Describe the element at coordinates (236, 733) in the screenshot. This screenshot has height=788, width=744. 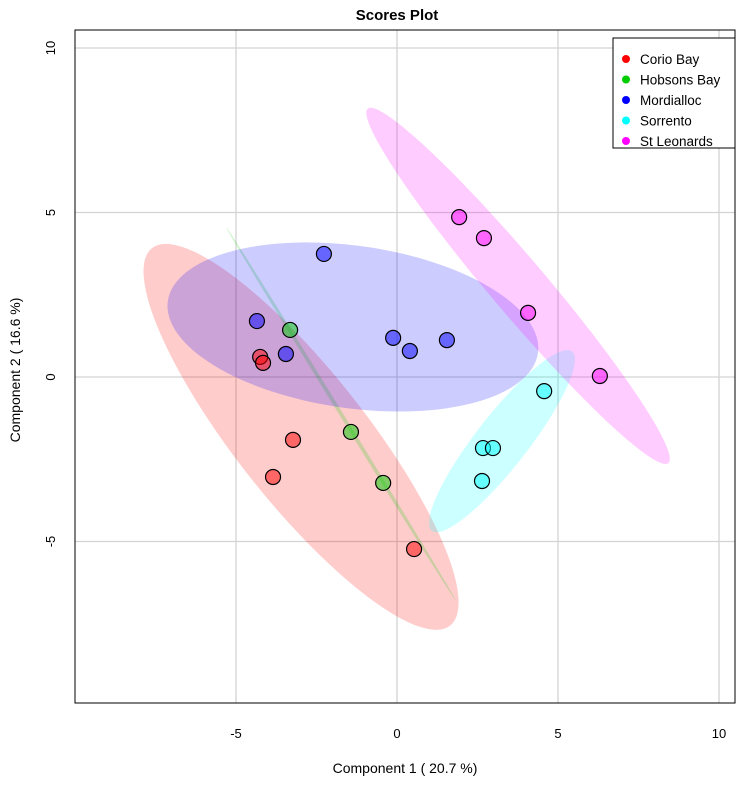
I see `x-tick-label: -5` at that location.